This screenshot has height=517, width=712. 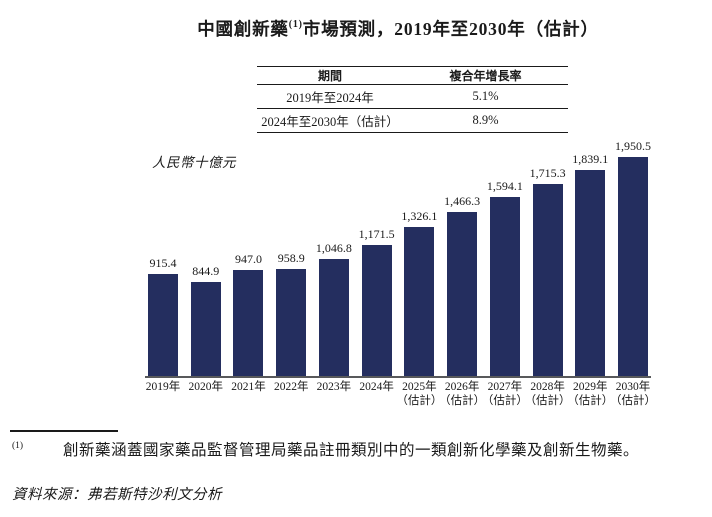 I want to click on x-axis-label-2030年: 2030年 （估計）, so click(x=633, y=394).